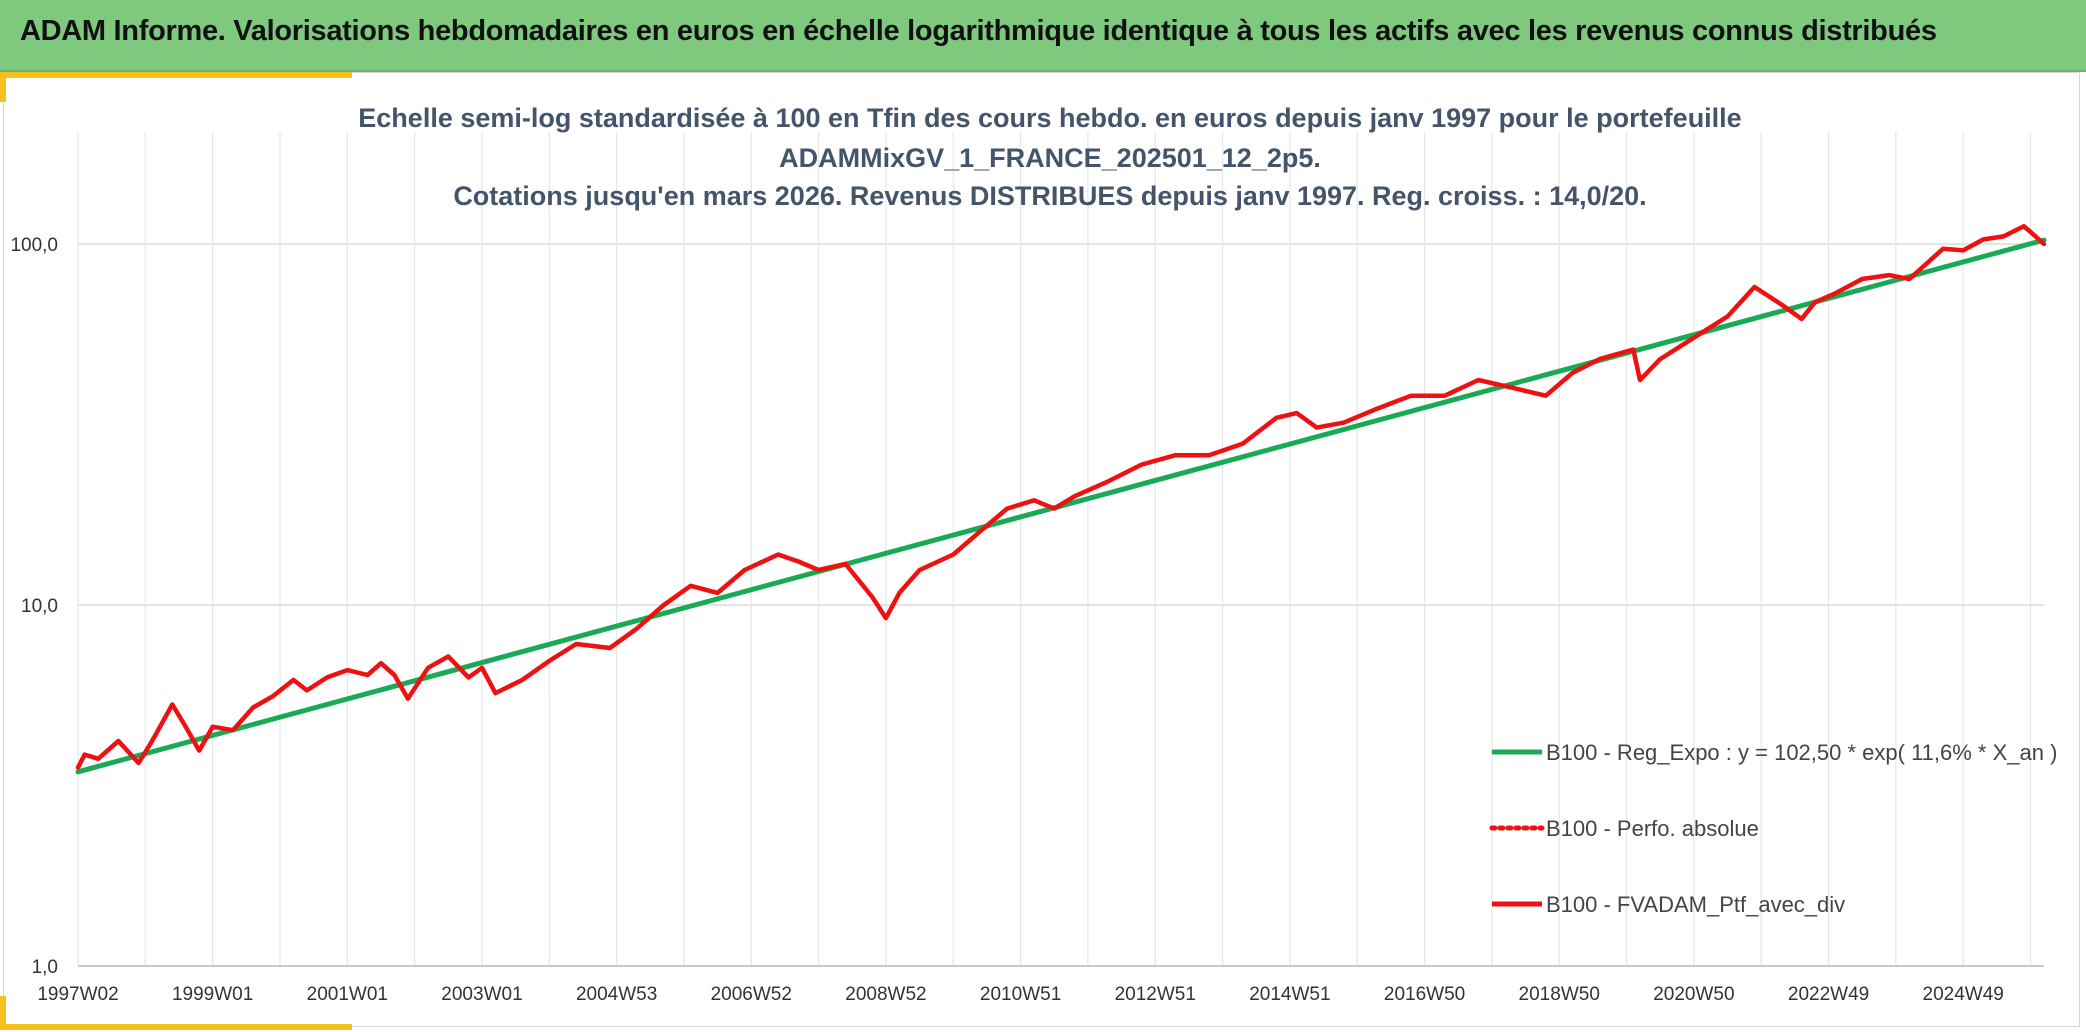 The height and width of the screenshot is (1032, 2086). What do you see at coordinates (751, 994) in the screenshot?
I see `x-tick-label: 2006W52` at bounding box center [751, 994].